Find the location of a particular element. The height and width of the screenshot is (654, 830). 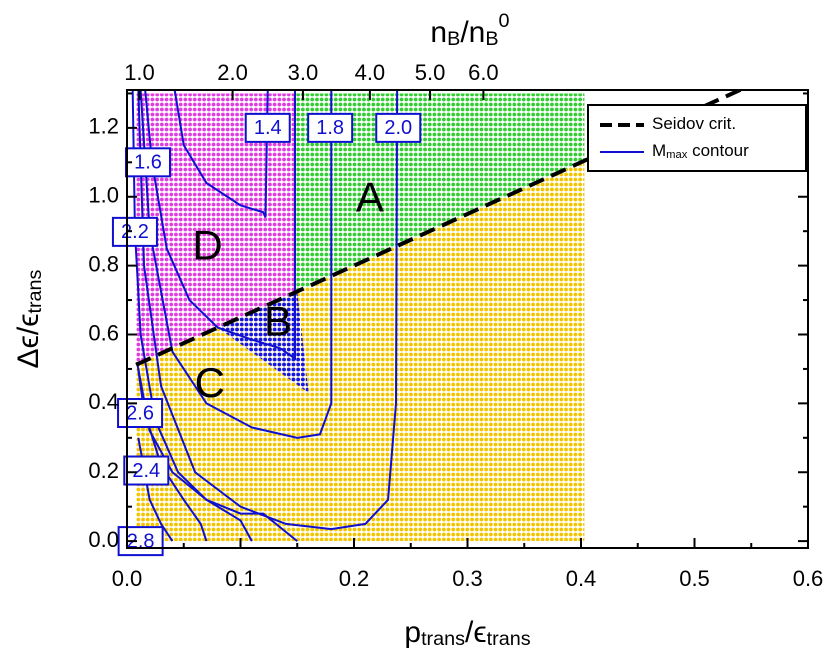

contour-label: 1.8 is located at coordinates (330, 128).